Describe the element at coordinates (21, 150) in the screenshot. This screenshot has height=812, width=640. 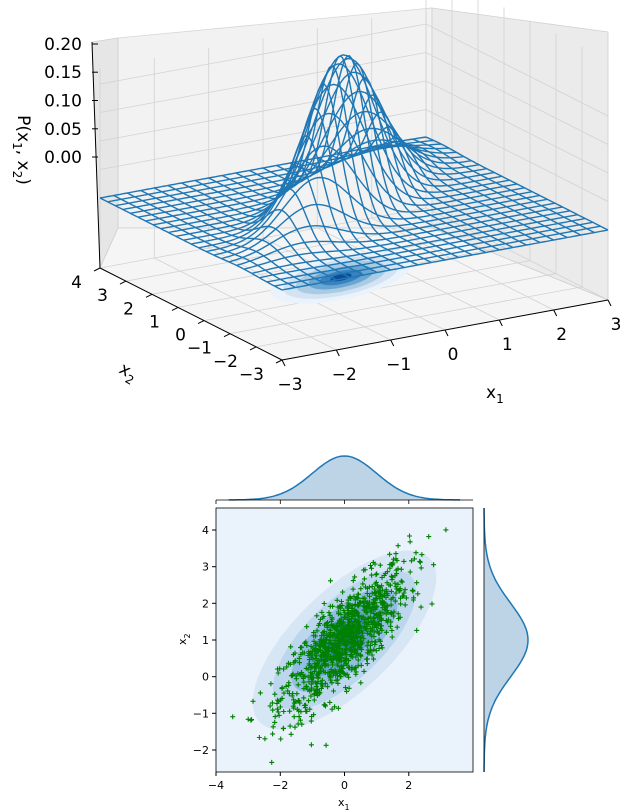
I see `z-axis-label: P(x1, x2)` at that location.